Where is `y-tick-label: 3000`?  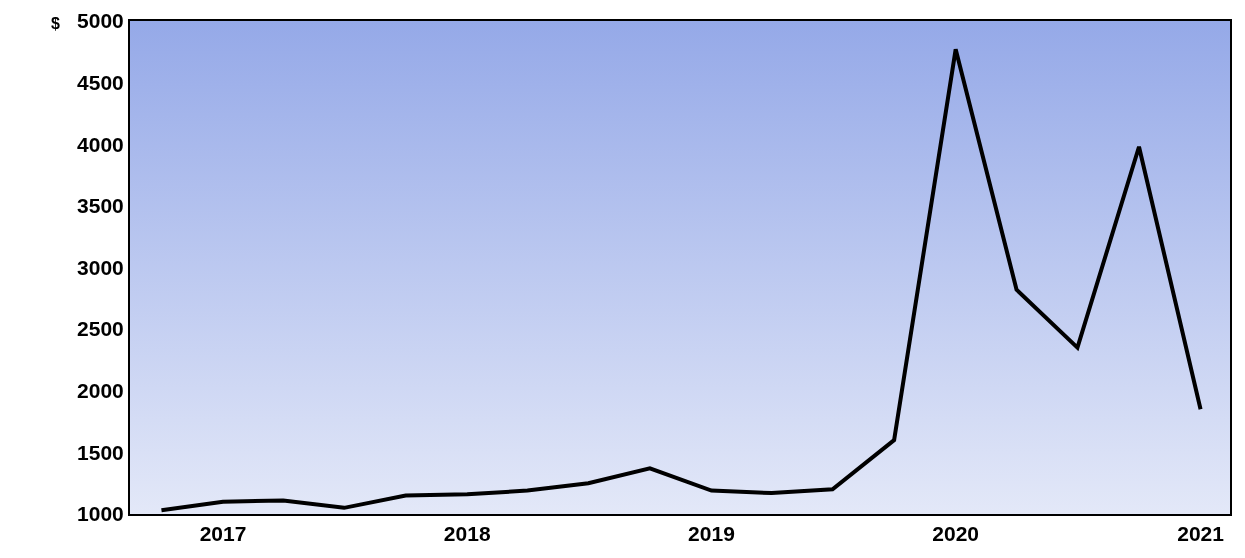 y-tick-label: 3000 is located at coordinates (100, 267).